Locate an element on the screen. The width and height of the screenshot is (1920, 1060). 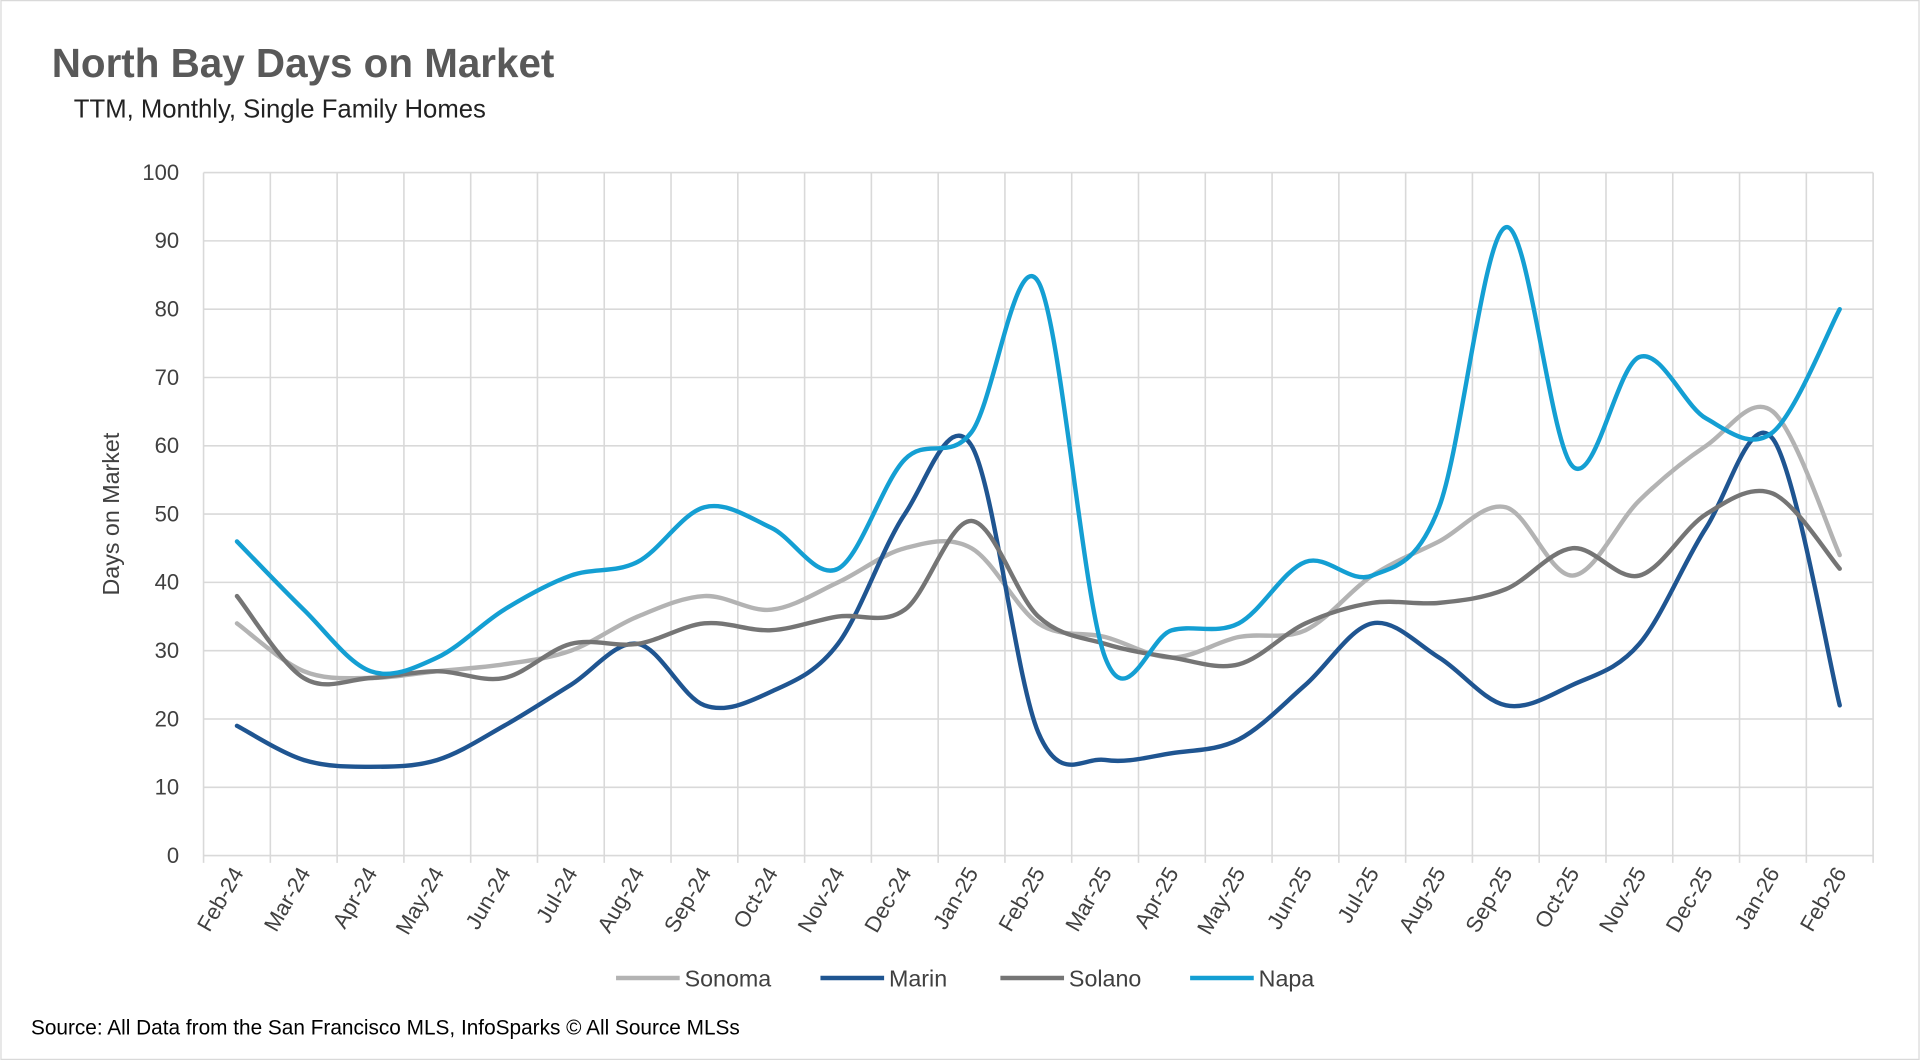
legend-item-napa: Napa is located at coordinates (1252, 979).